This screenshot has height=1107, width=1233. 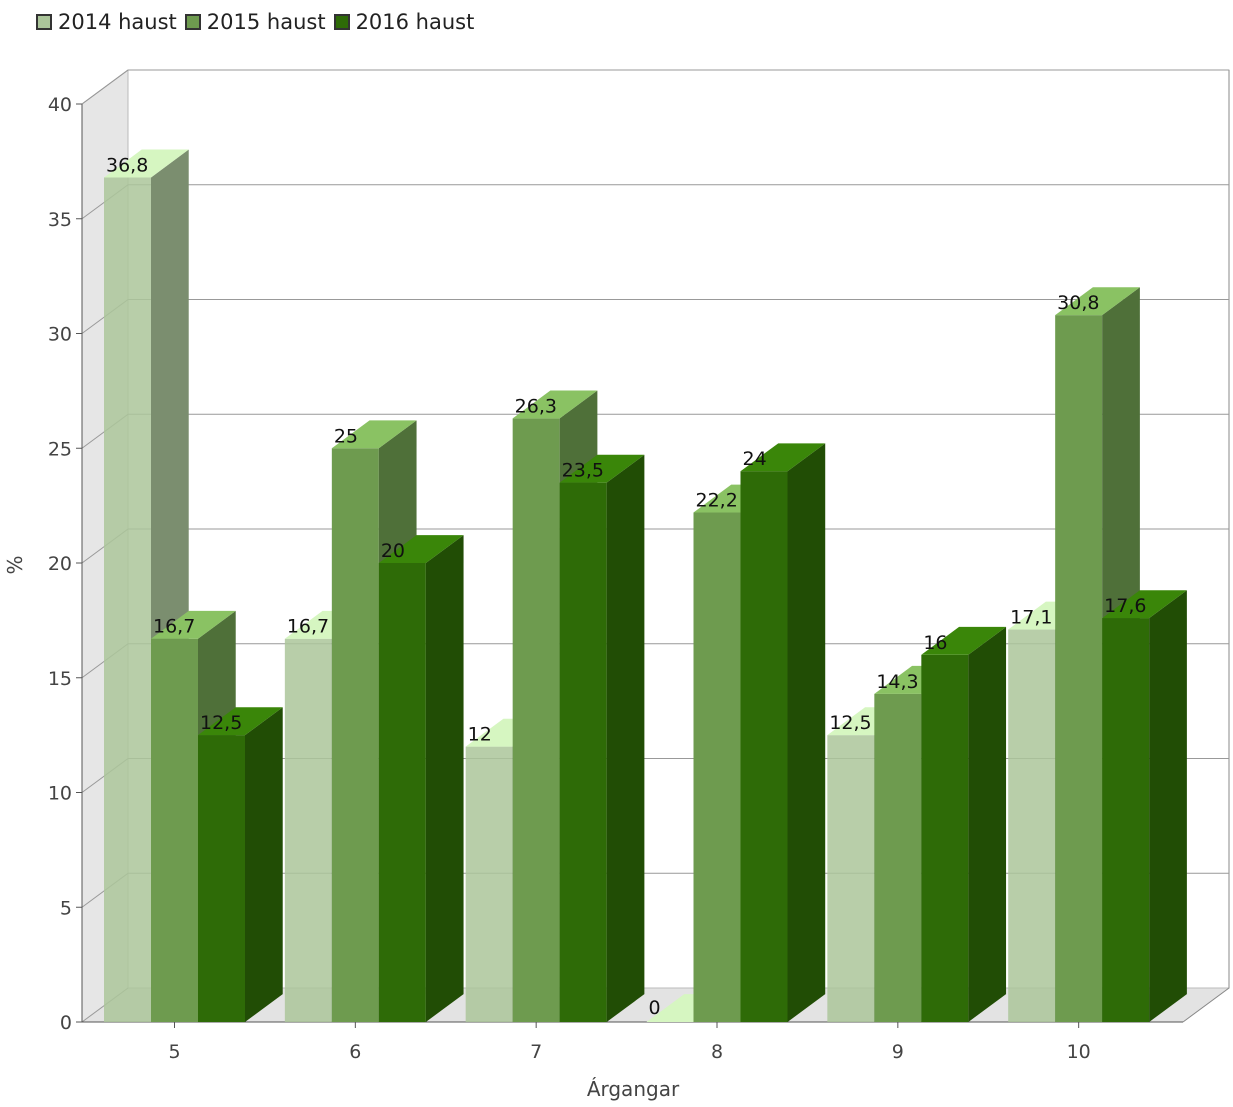 What do you see at coordinates (935, 643) in the screenshot?
I see `data-label: 16` at bounding box center [935, 643].